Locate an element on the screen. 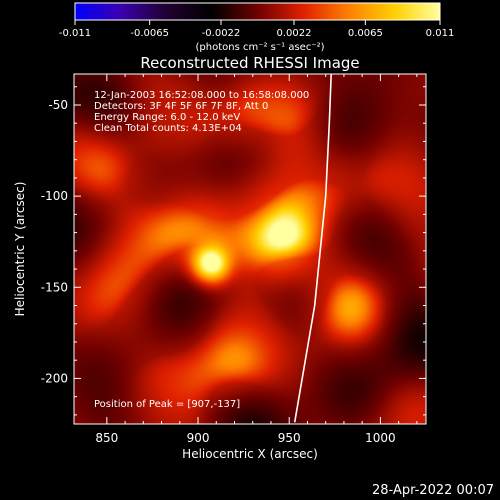 The width and height of the screenshot is (500, 500). colorbar-tick-label: 0.0065 is located at coordinates (365, 33).